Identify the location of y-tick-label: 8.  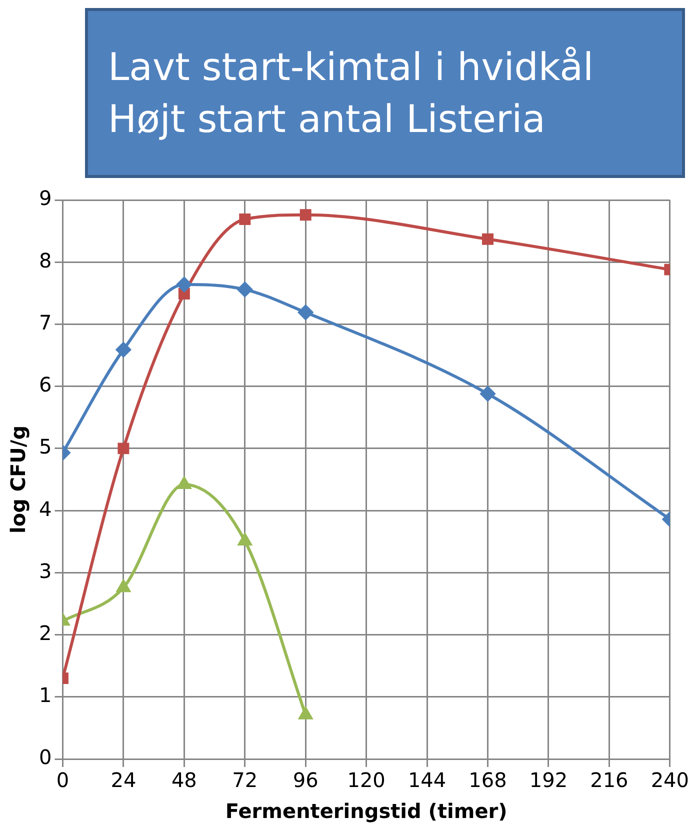
(45, 260).